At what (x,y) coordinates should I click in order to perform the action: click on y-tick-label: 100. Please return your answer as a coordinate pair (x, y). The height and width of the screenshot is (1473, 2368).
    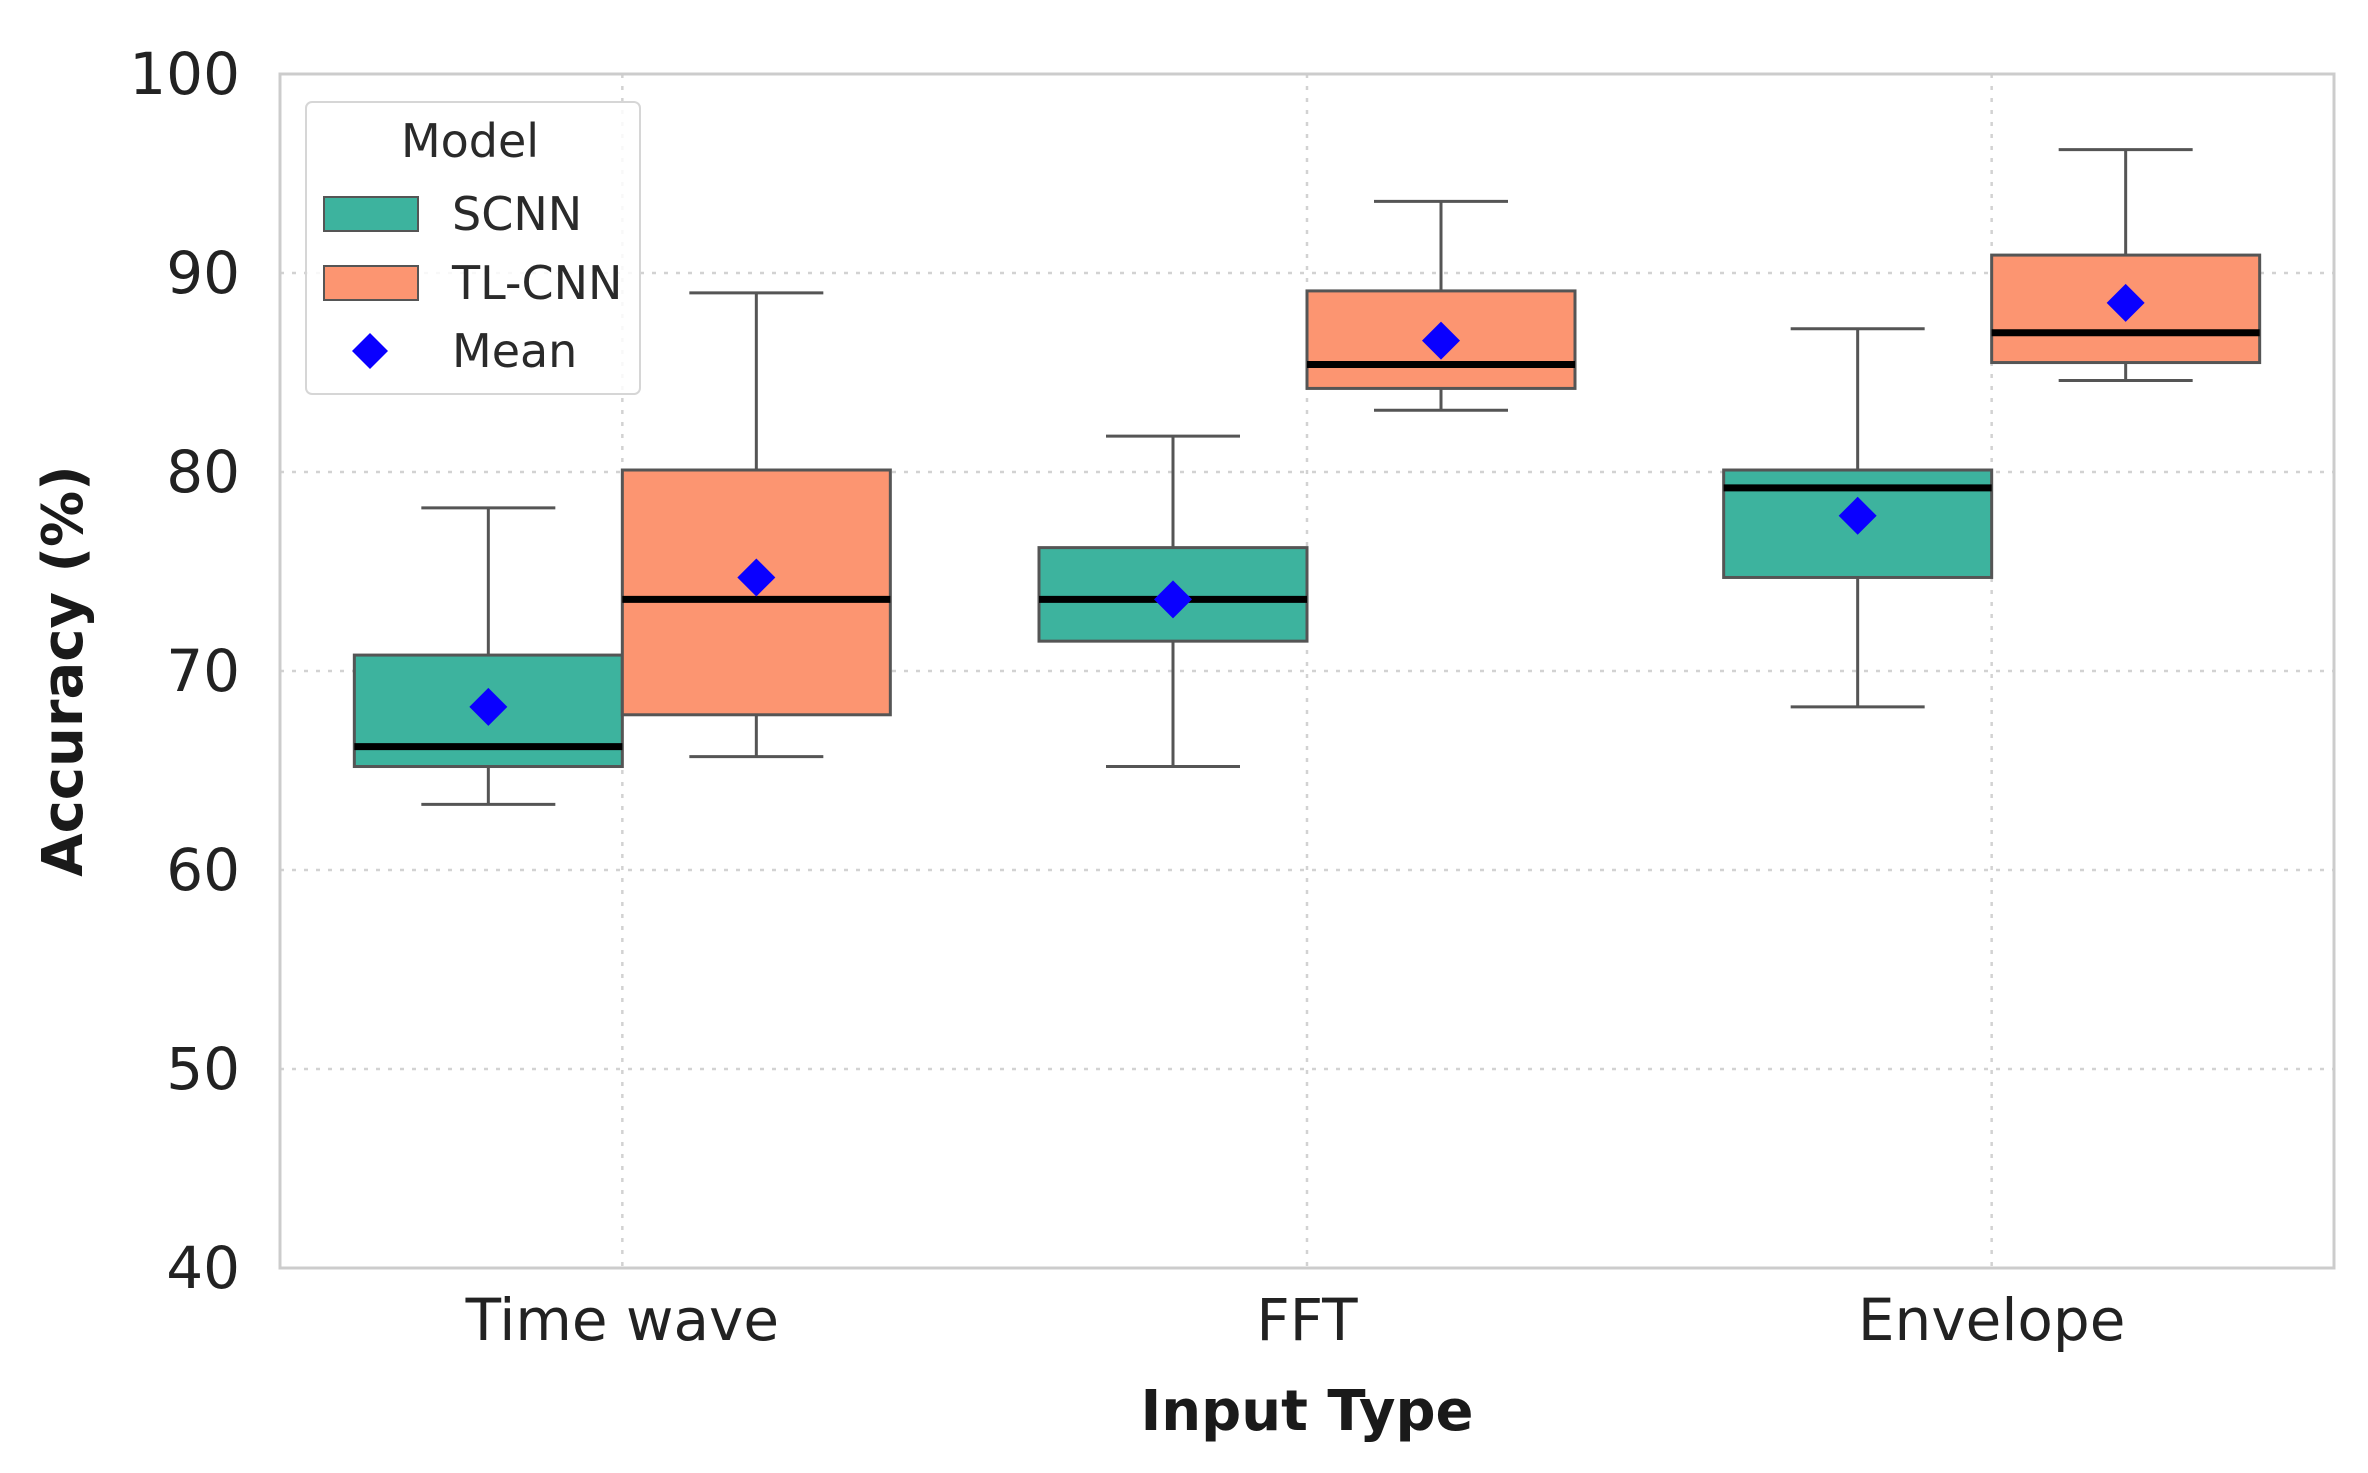
    Looking at the image, I should click on (184, 74).